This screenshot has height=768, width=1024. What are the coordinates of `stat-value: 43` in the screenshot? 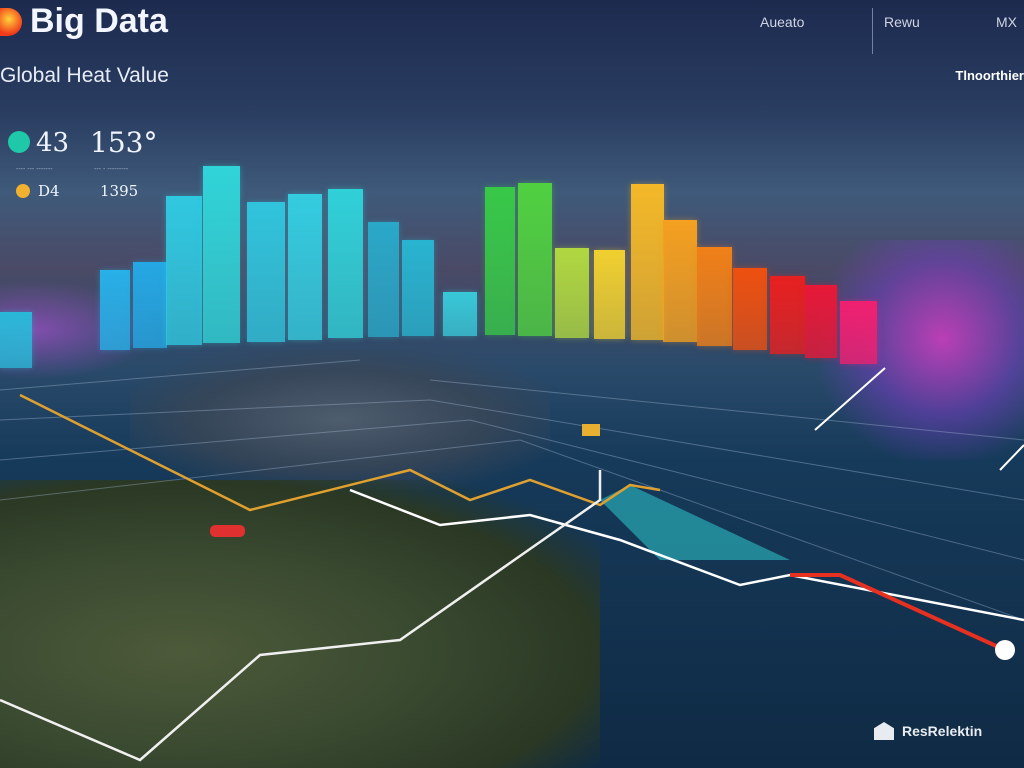 It's located at (53, 143).